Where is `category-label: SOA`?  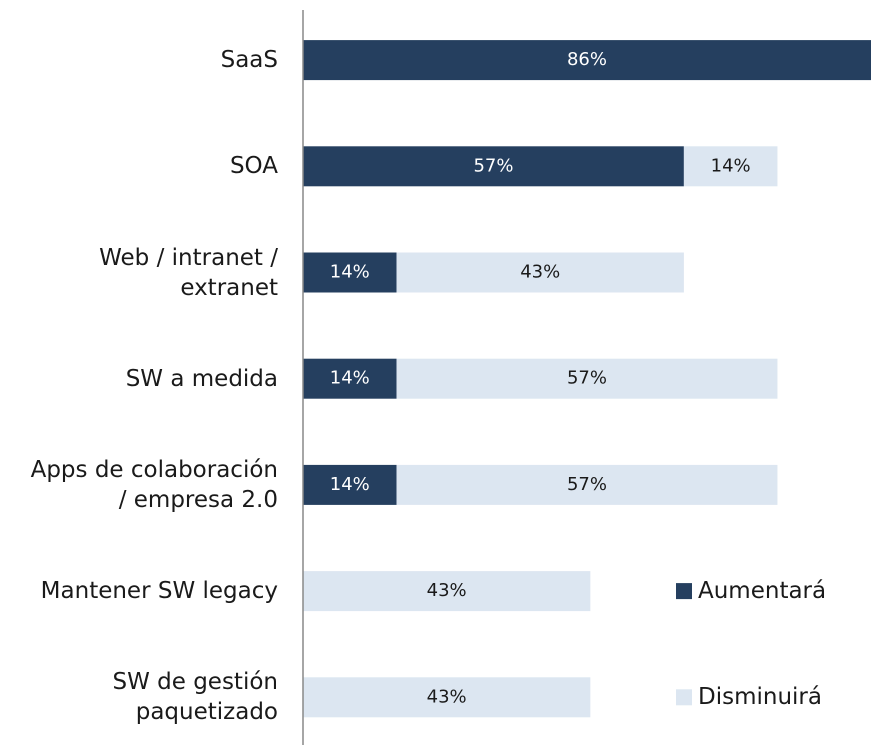 category-label: SOA is located at coordinates (253, 166).